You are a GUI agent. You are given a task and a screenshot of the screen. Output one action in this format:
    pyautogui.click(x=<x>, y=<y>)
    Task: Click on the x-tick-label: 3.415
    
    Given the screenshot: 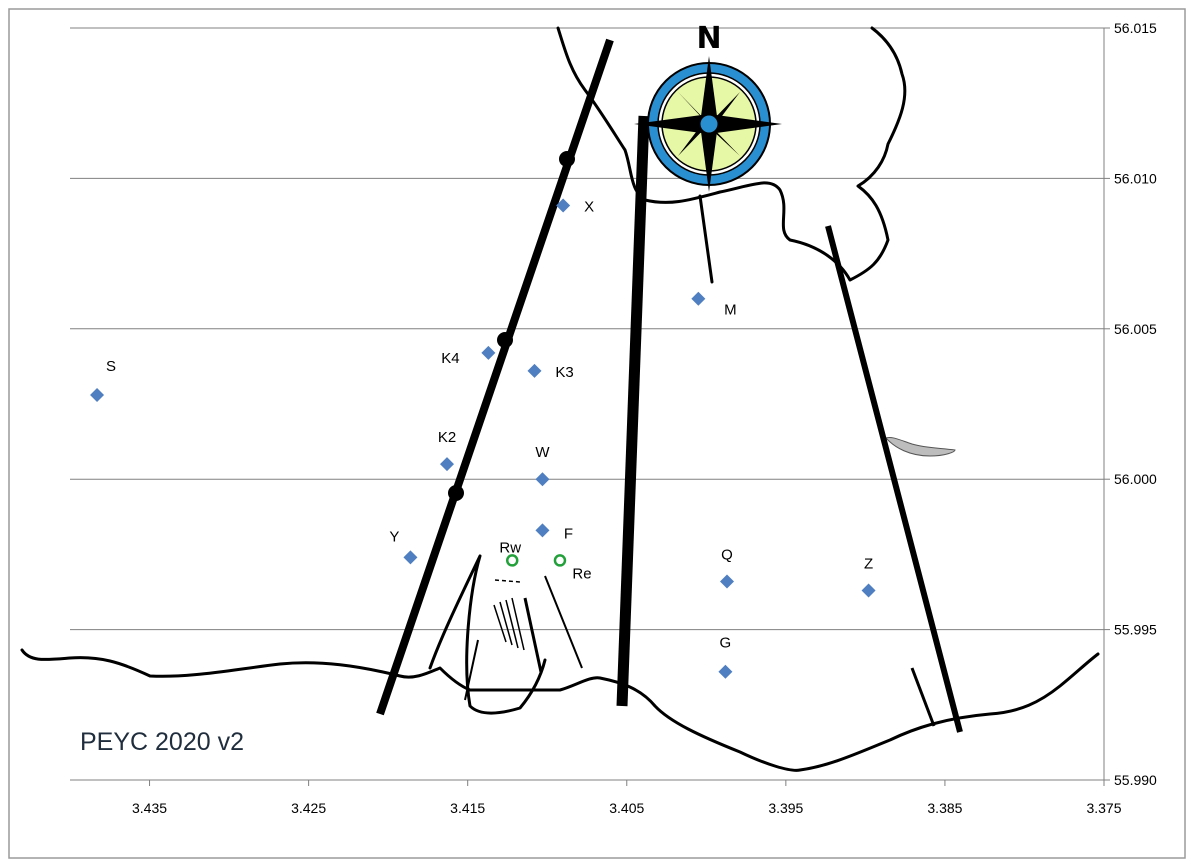 What is the action you would take?
    pyautogui.click(x=467, y=808)
    